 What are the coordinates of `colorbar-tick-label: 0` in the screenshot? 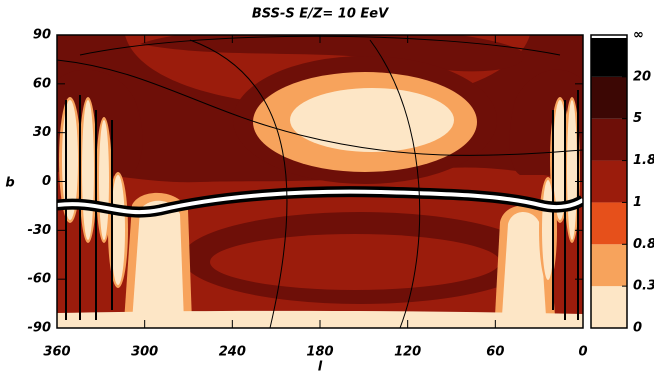 It's located at (637, 328).